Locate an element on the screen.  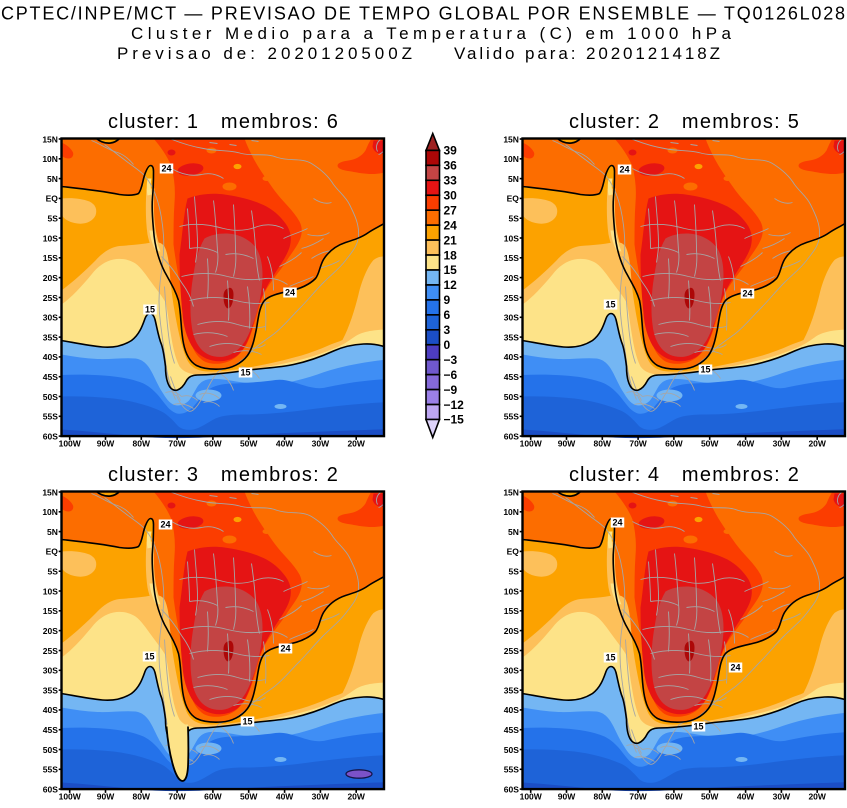
svg-text: cluster: 4 is located at coordinates (614, 475).